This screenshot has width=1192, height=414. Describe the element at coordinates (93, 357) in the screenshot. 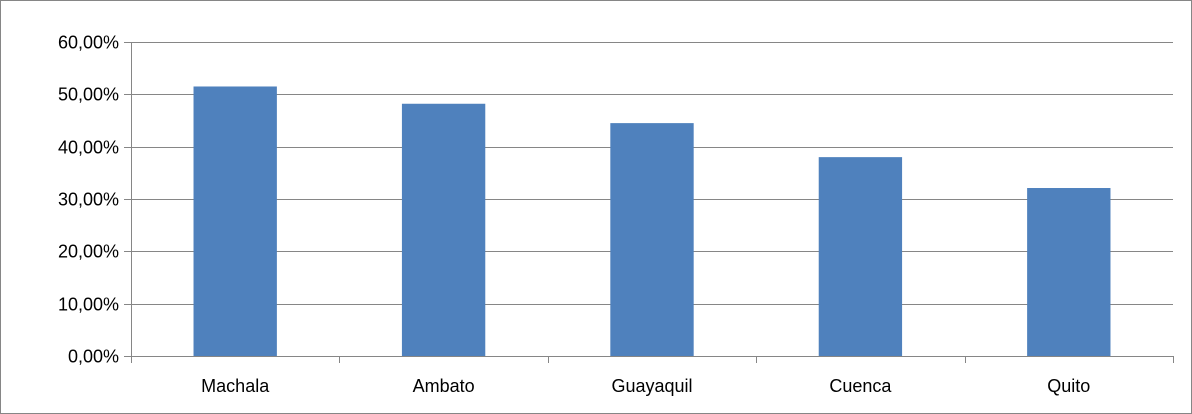

I see `y-tick-label-0: 0,00%` at that location.